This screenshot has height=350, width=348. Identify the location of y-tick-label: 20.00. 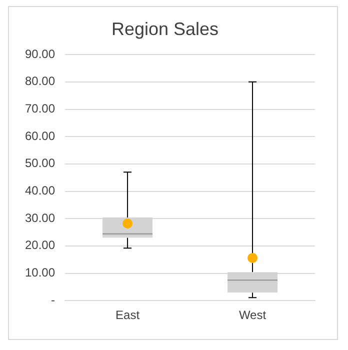
(40, 245).